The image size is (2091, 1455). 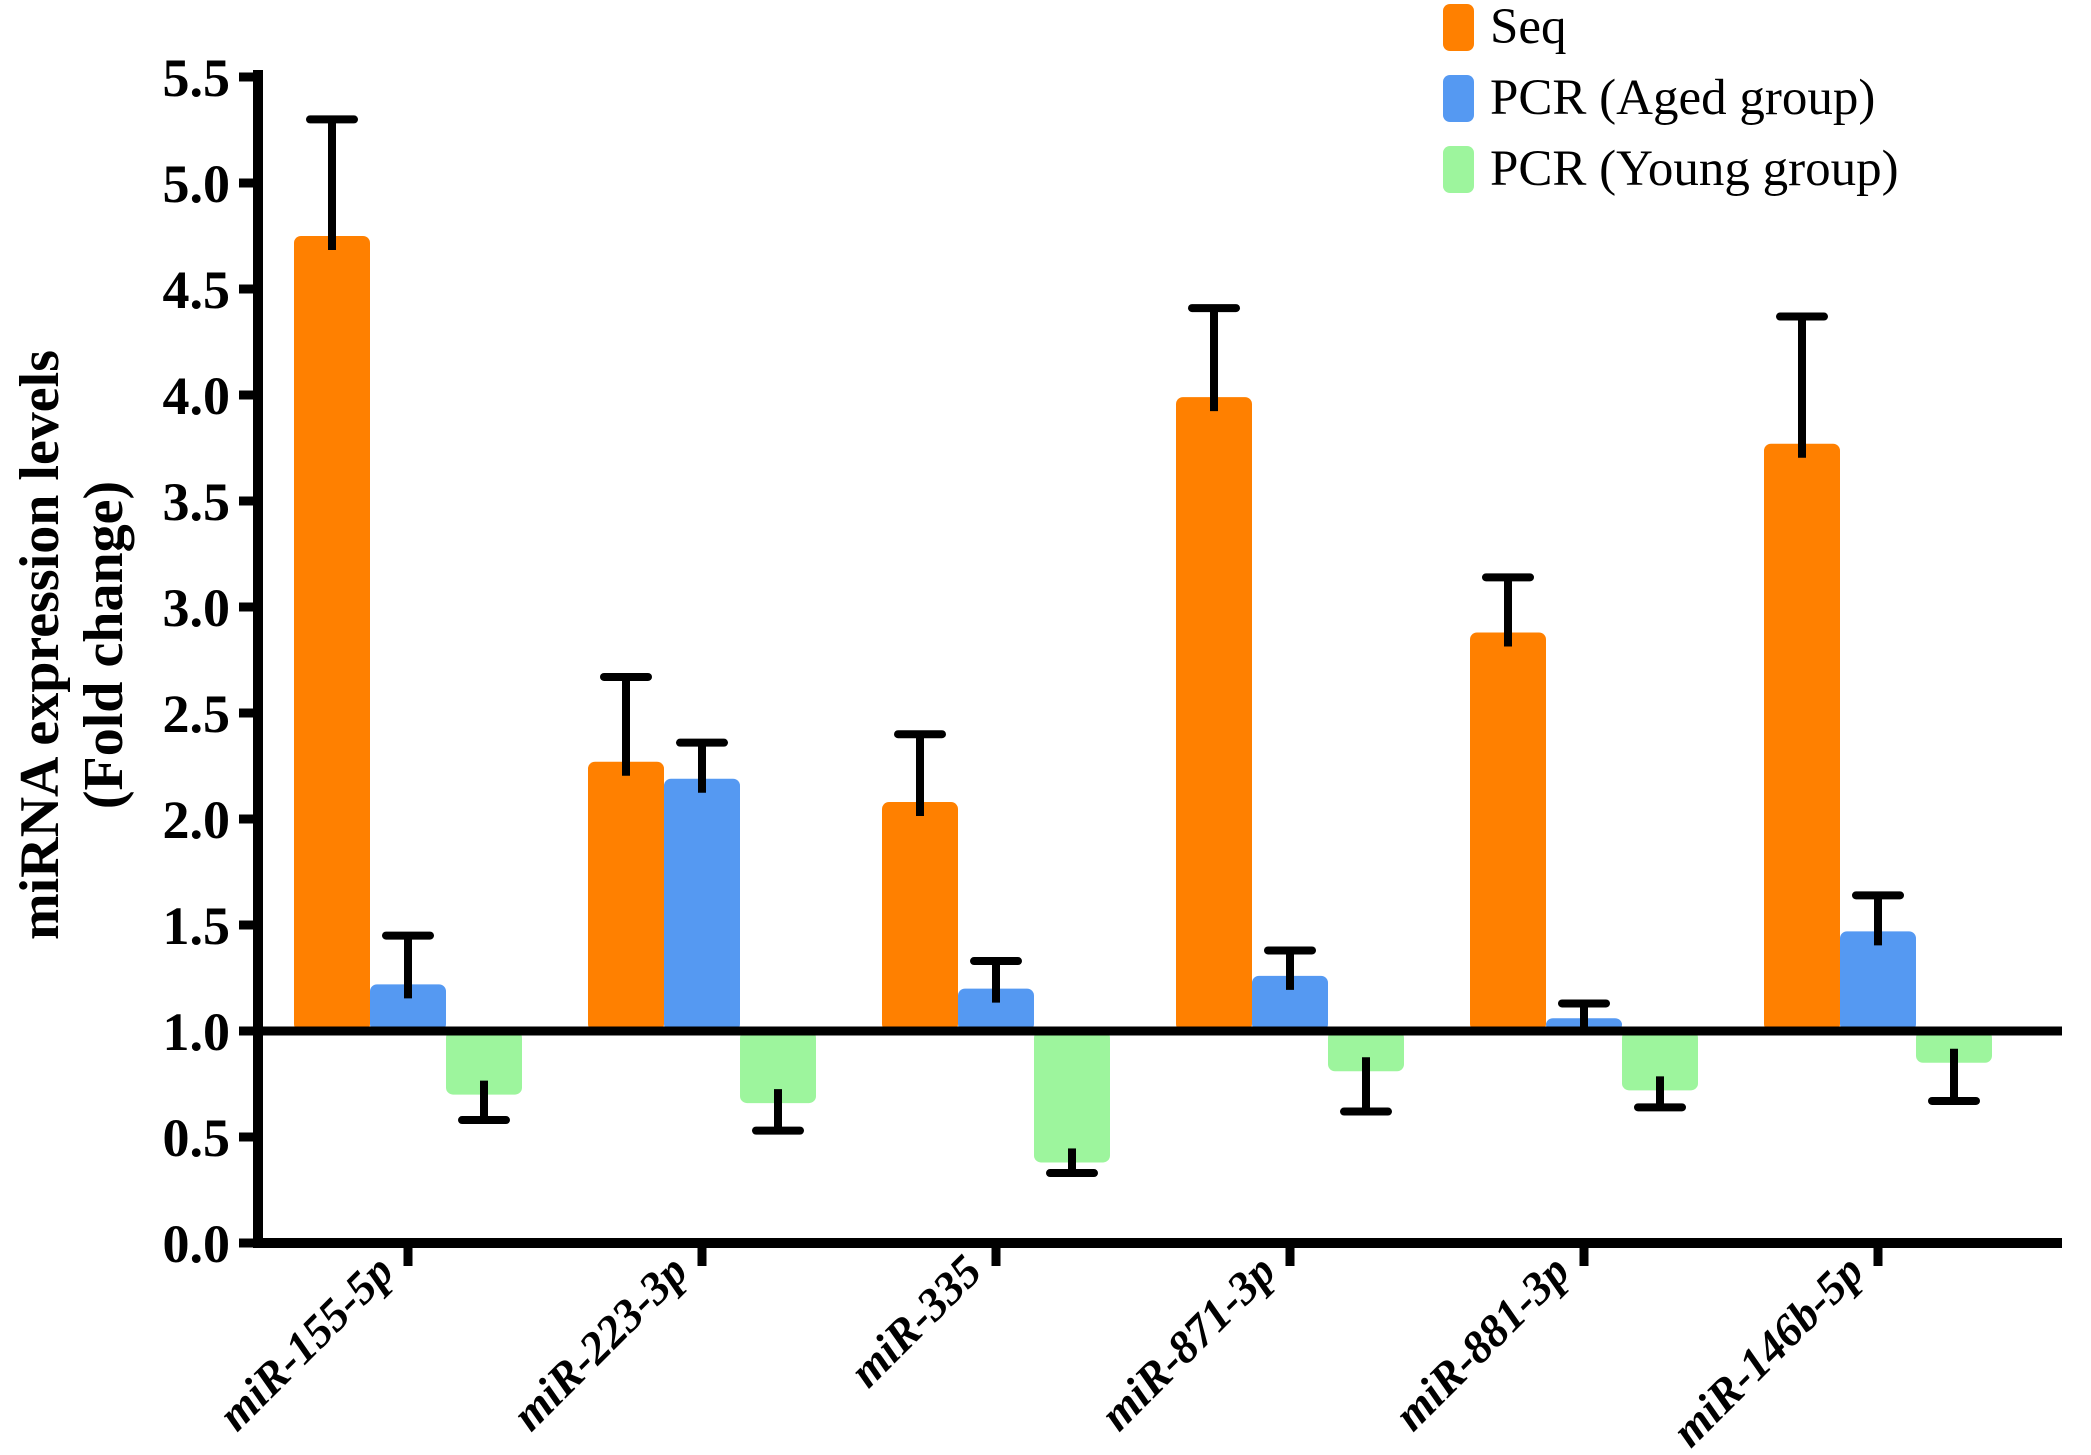 What do you see at coordinates (197, 502) in the screenshot?
I see `y-tick-label-3.5: 3.5` at bounding box center [197, 502].